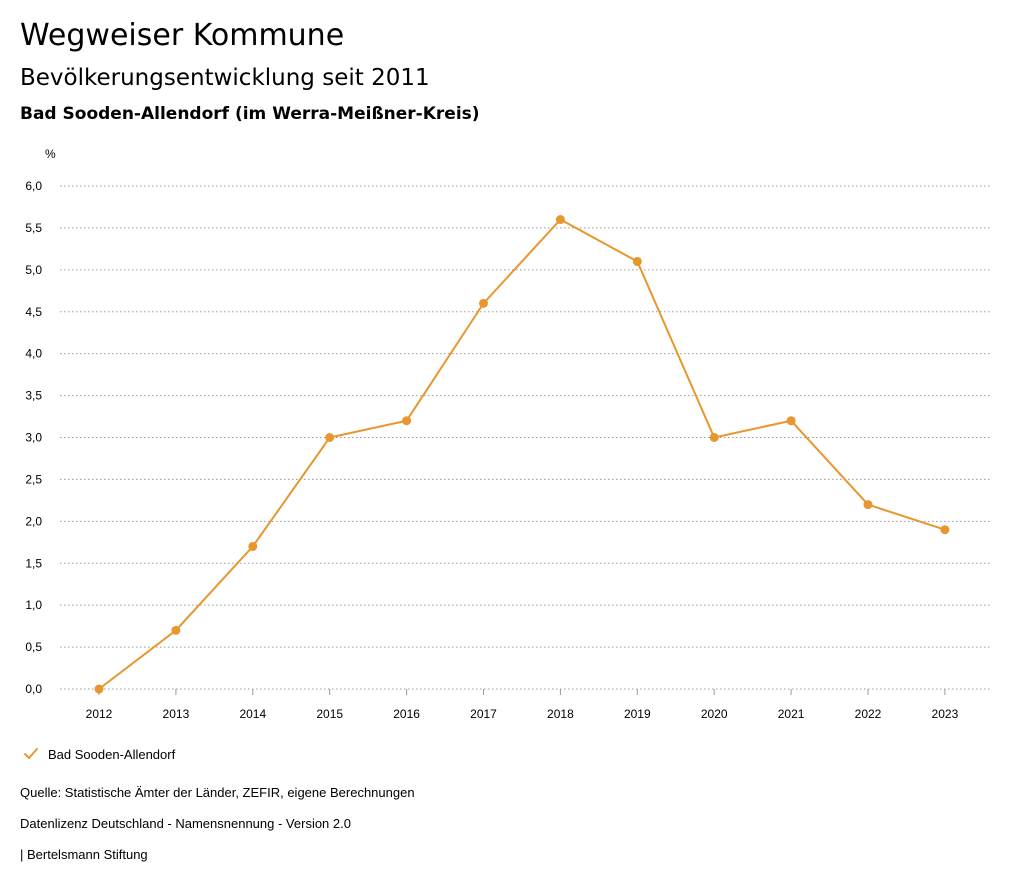 The width and height of the screenshot is (1024, 888). What do you see at coordinates (182, 35) in the screenshot?
I see `page-title: Wegweiser Kommune` at bounding box center [182, 35].